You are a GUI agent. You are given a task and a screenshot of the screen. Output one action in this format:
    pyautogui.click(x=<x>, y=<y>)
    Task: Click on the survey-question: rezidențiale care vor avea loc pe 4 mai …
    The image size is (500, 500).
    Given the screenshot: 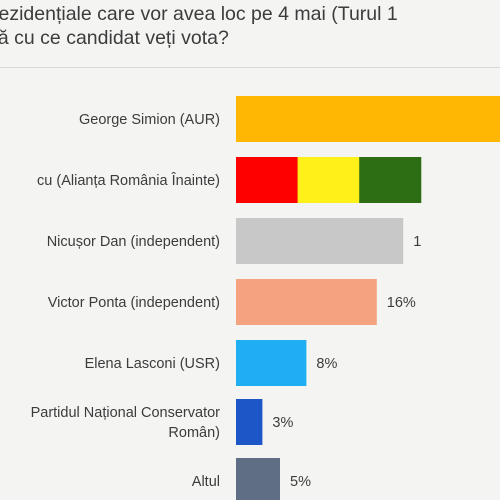 What is the action you would take?
    pyautogui.click(x=250, y=27)
    